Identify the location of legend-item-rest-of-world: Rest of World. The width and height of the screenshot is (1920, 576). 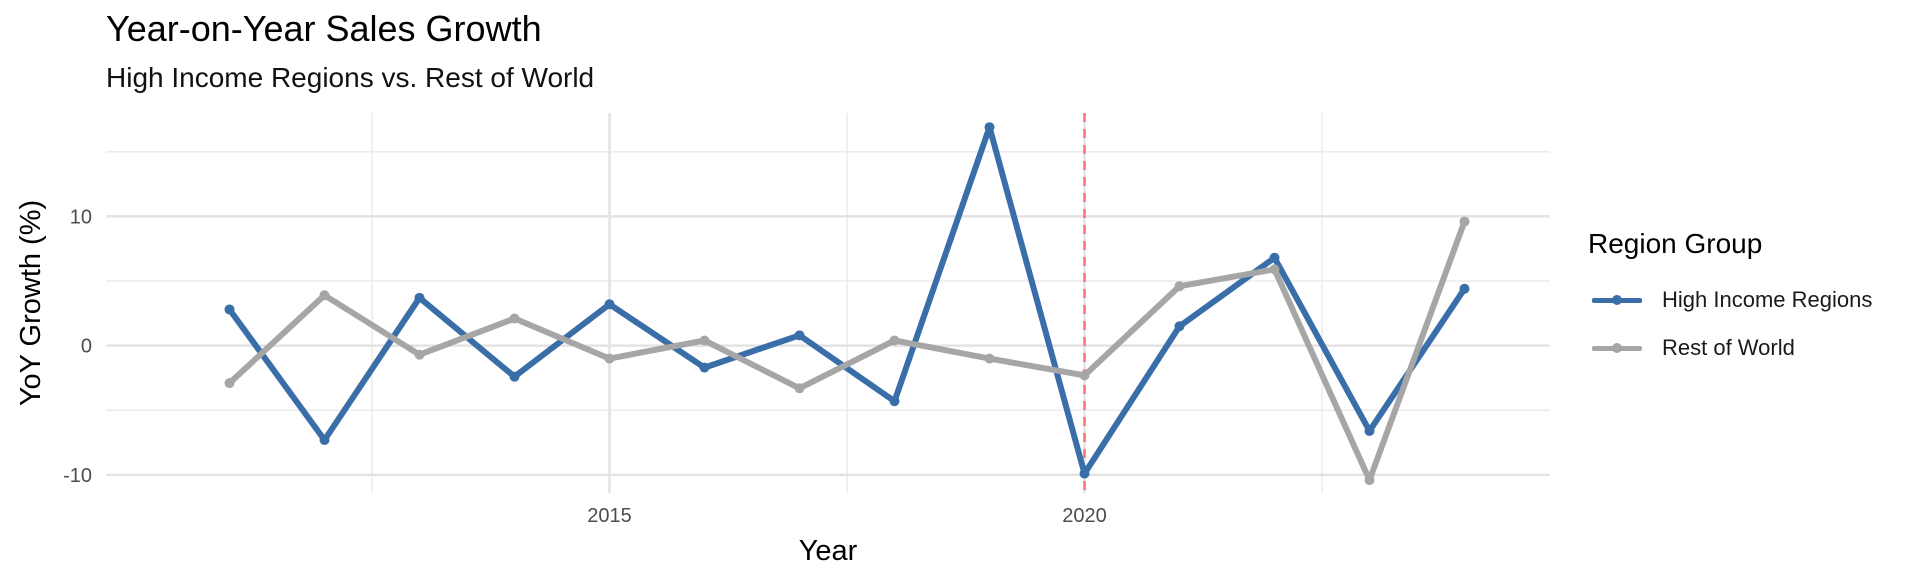
(1730, 348).